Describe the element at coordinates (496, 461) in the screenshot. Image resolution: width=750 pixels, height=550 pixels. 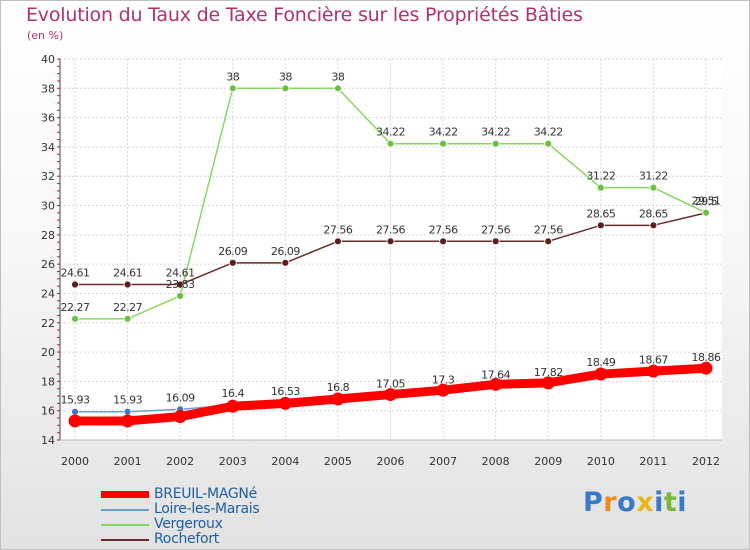
I see `x-tick-label: 2008` at that location.